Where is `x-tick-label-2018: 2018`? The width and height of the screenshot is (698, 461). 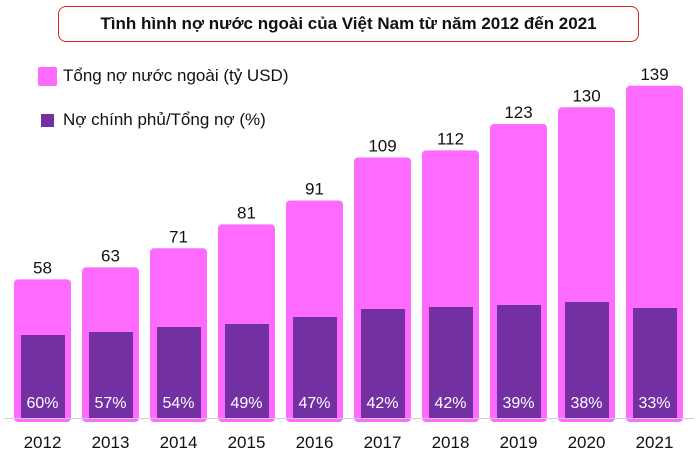 x-tick-label-2018: 2018 is located at coordinates (451, 442).